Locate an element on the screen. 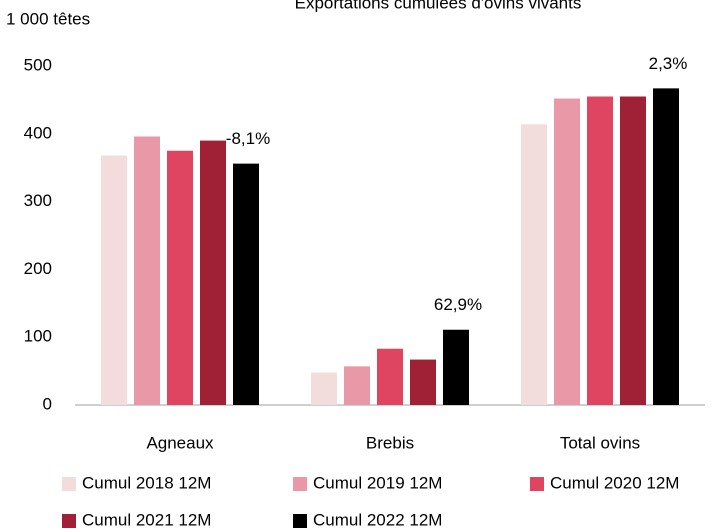 Image resolution: width=712 pixels, height=532 pixels. y-tick-label: 100 is located at coordinates (38, 336).